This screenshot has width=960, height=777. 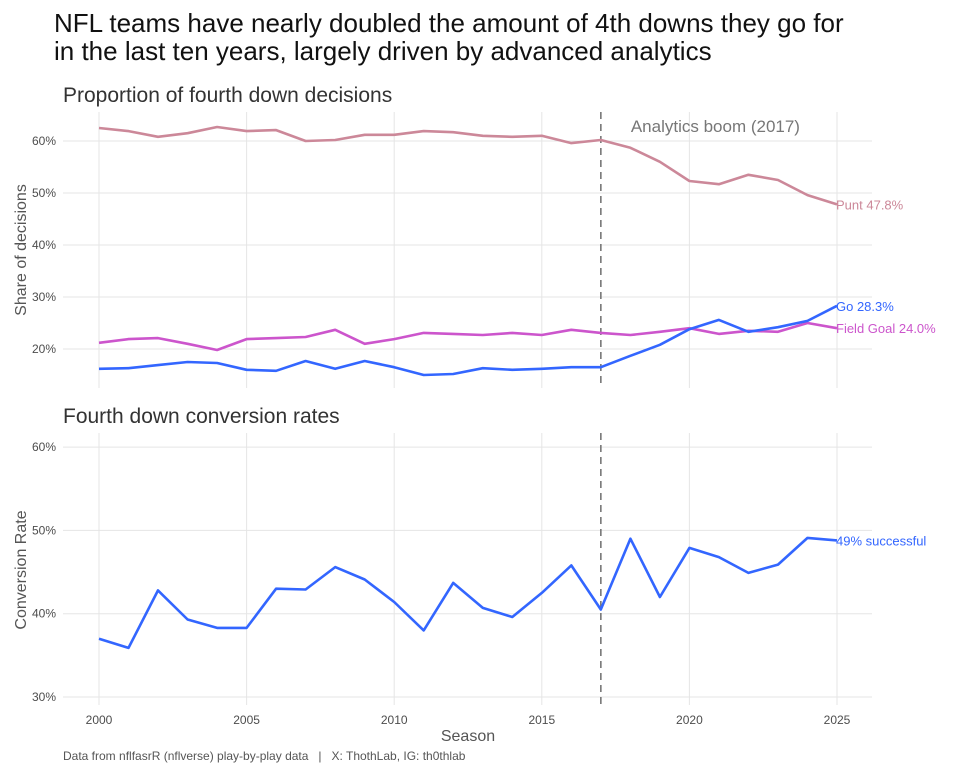 I want to click on x-tick-label: 2005, so click(x=246, y=720).